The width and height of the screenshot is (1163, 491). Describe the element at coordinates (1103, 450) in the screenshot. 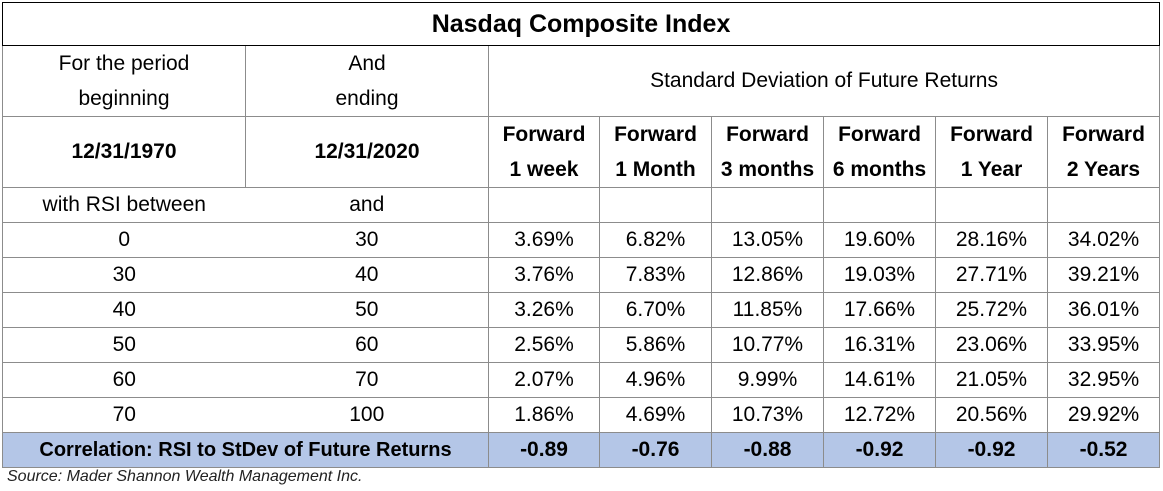

I see `correlation-value: -0.52` at that location.